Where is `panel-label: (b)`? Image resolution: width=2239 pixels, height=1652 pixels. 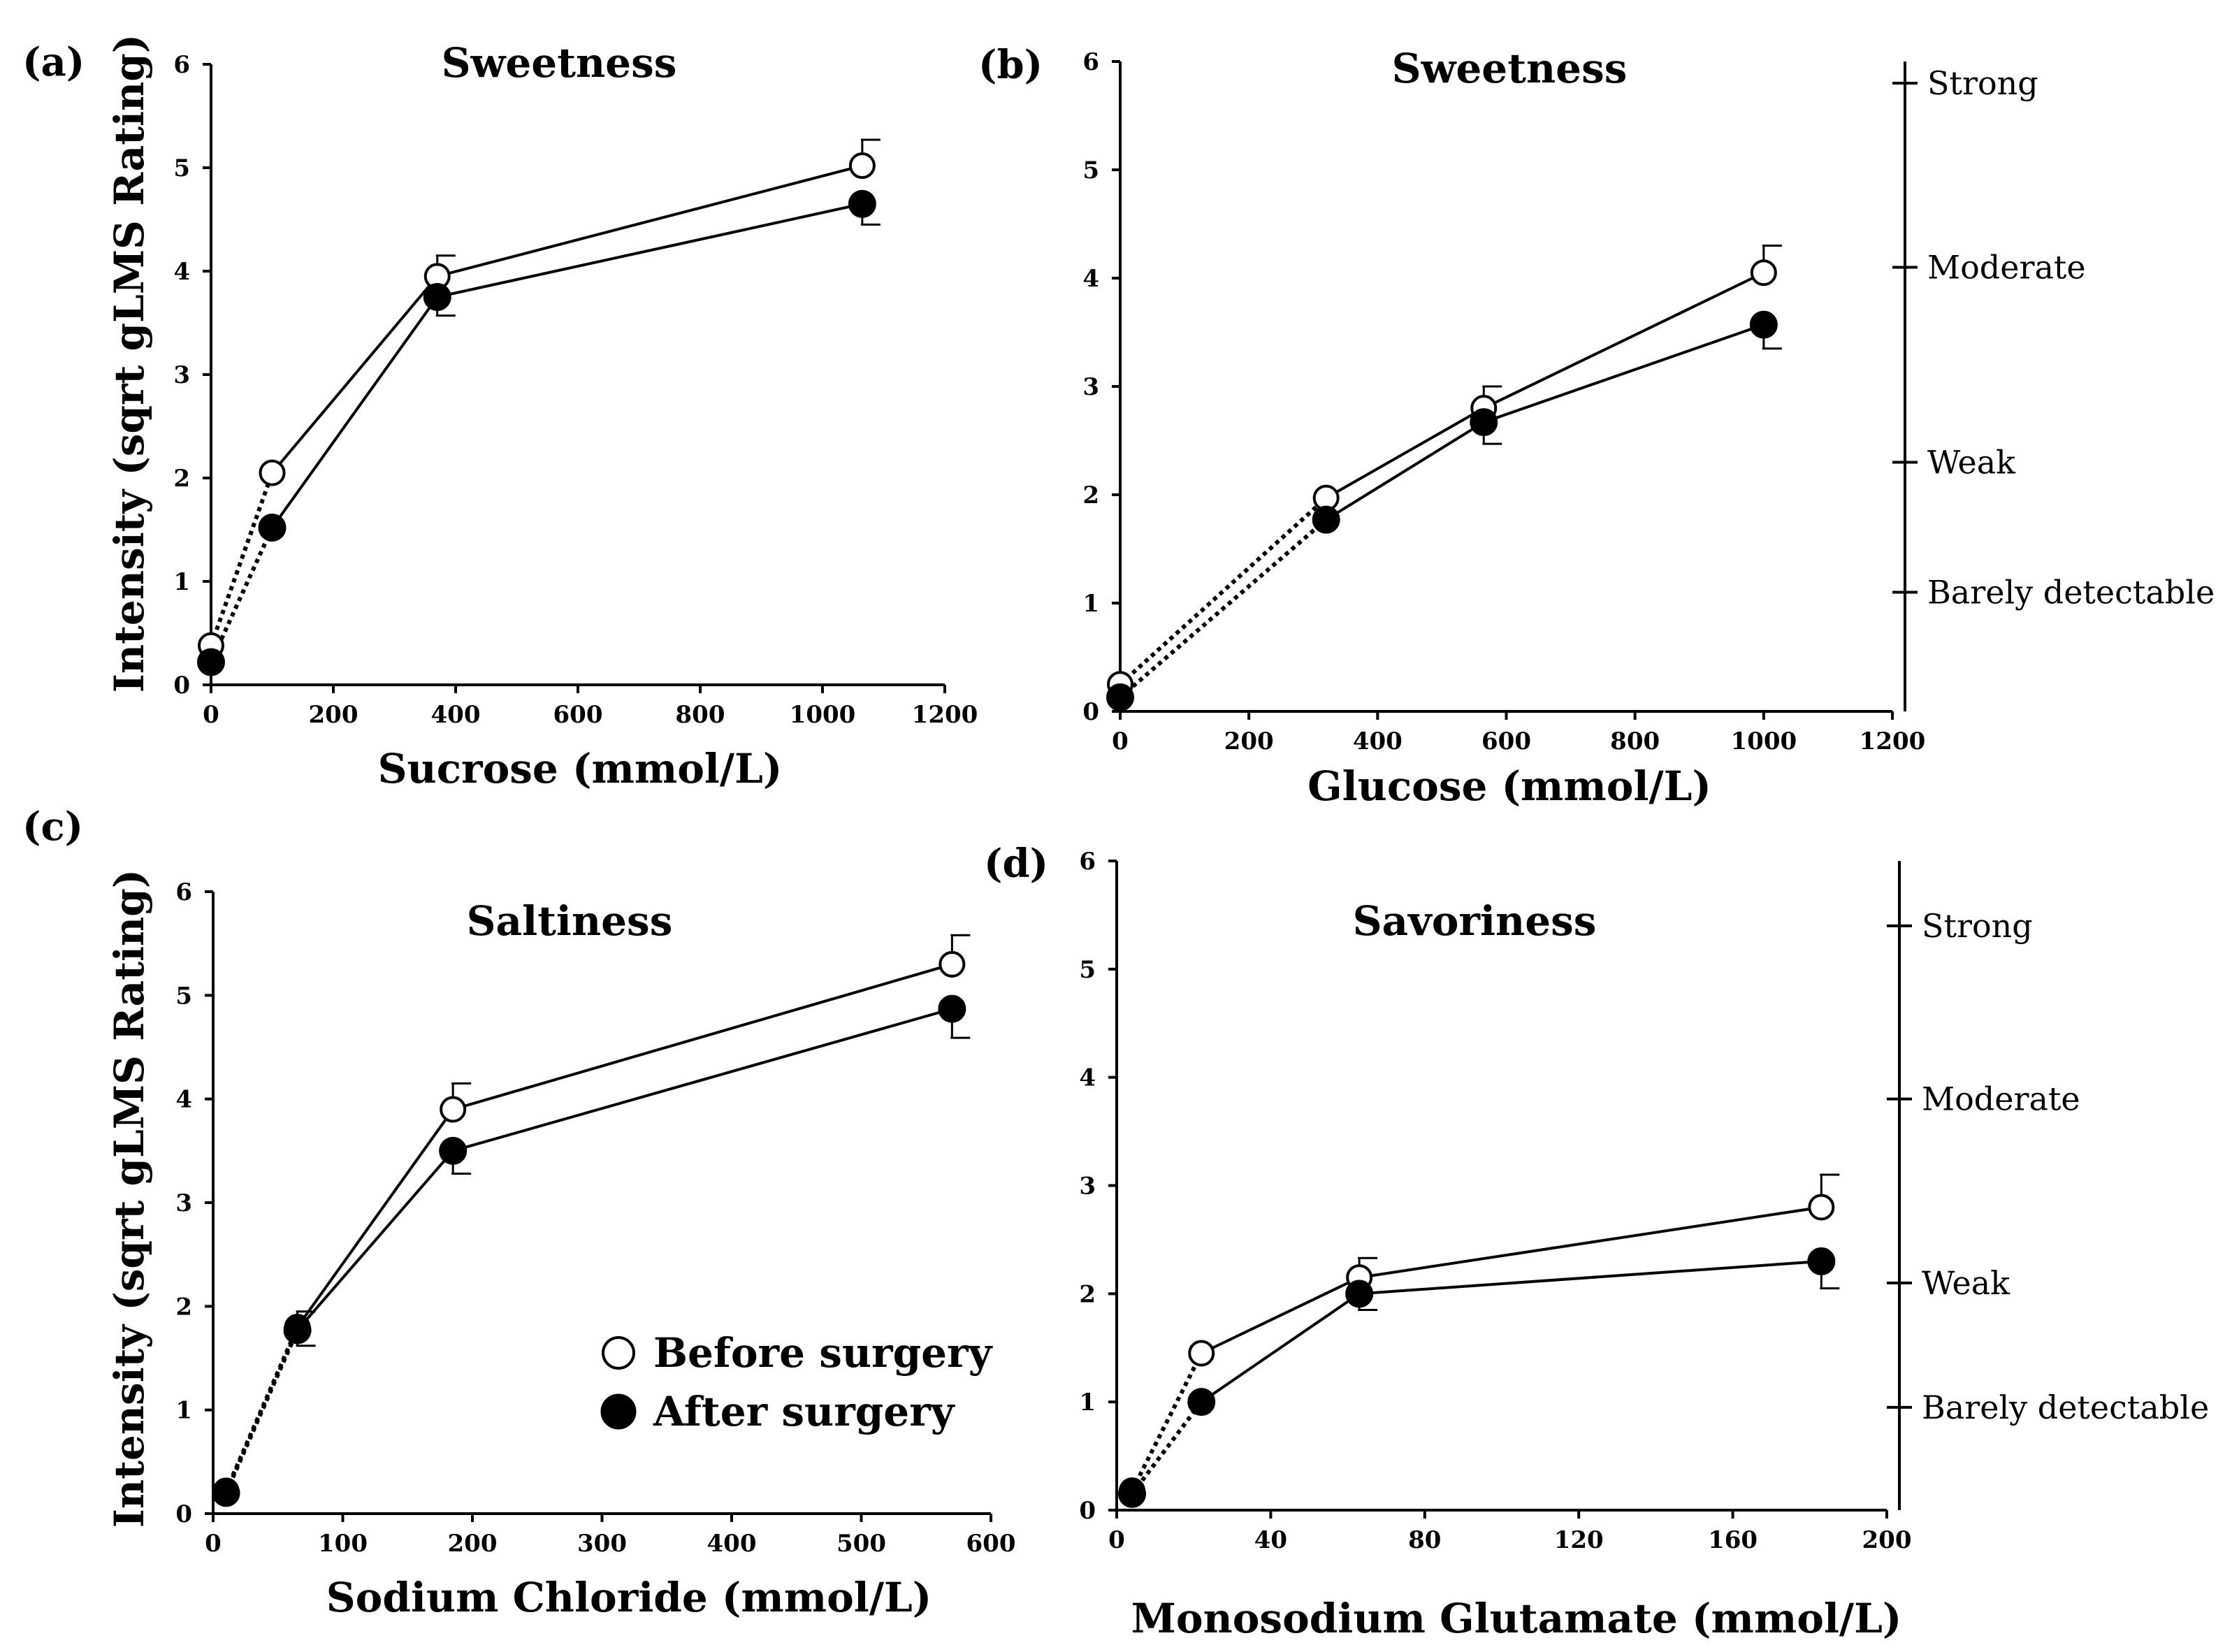
panel-label: (b) is located at coordinates (1011, 65).